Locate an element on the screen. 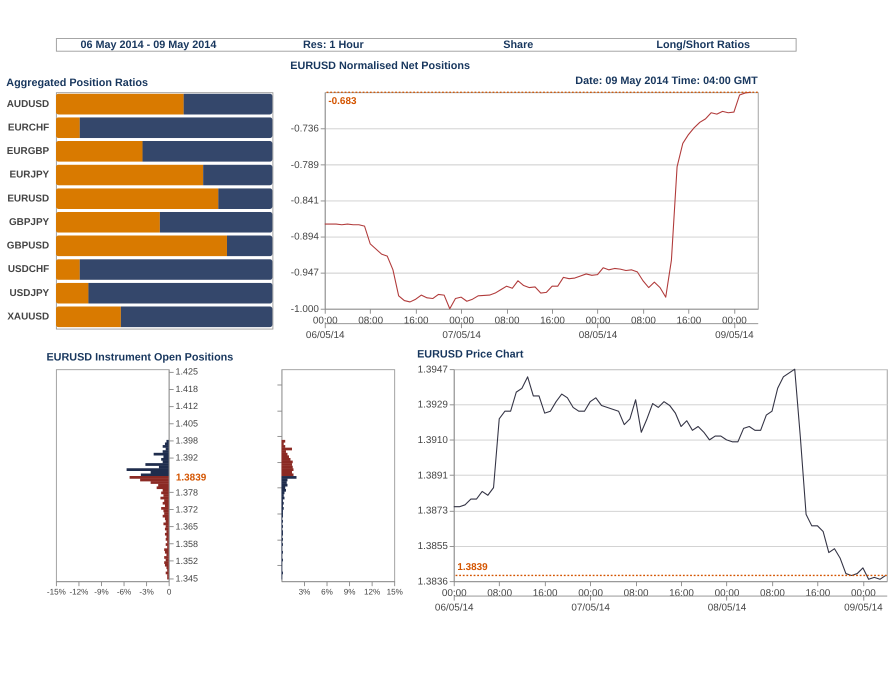 Image resolution: width=894 pixels, height=691 pixels. chart-title: EURUSD Normalised Net Positions is located at coordinates (380, 66).